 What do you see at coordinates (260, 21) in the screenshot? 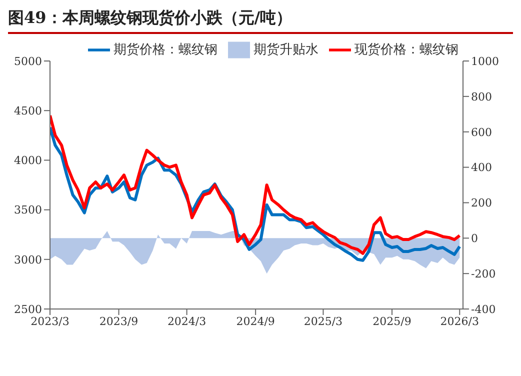
I see `chart-title: 图49：本周螺纹钢现货价小跌（元/吨）` at bounding box center [260, 21].